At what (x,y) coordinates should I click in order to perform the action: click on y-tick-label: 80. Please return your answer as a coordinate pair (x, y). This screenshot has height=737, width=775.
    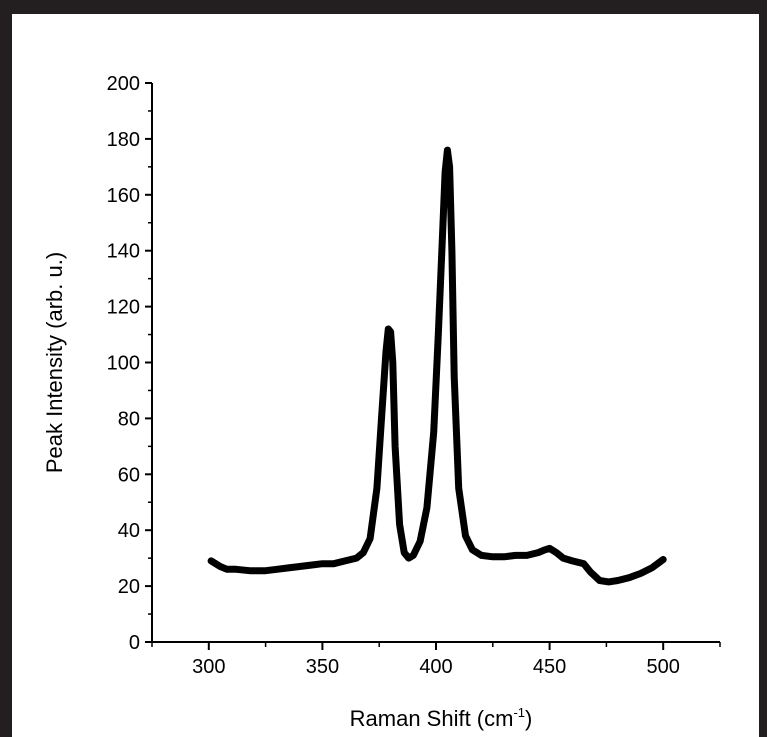
    Looking at the image, I should click on (129, 419).